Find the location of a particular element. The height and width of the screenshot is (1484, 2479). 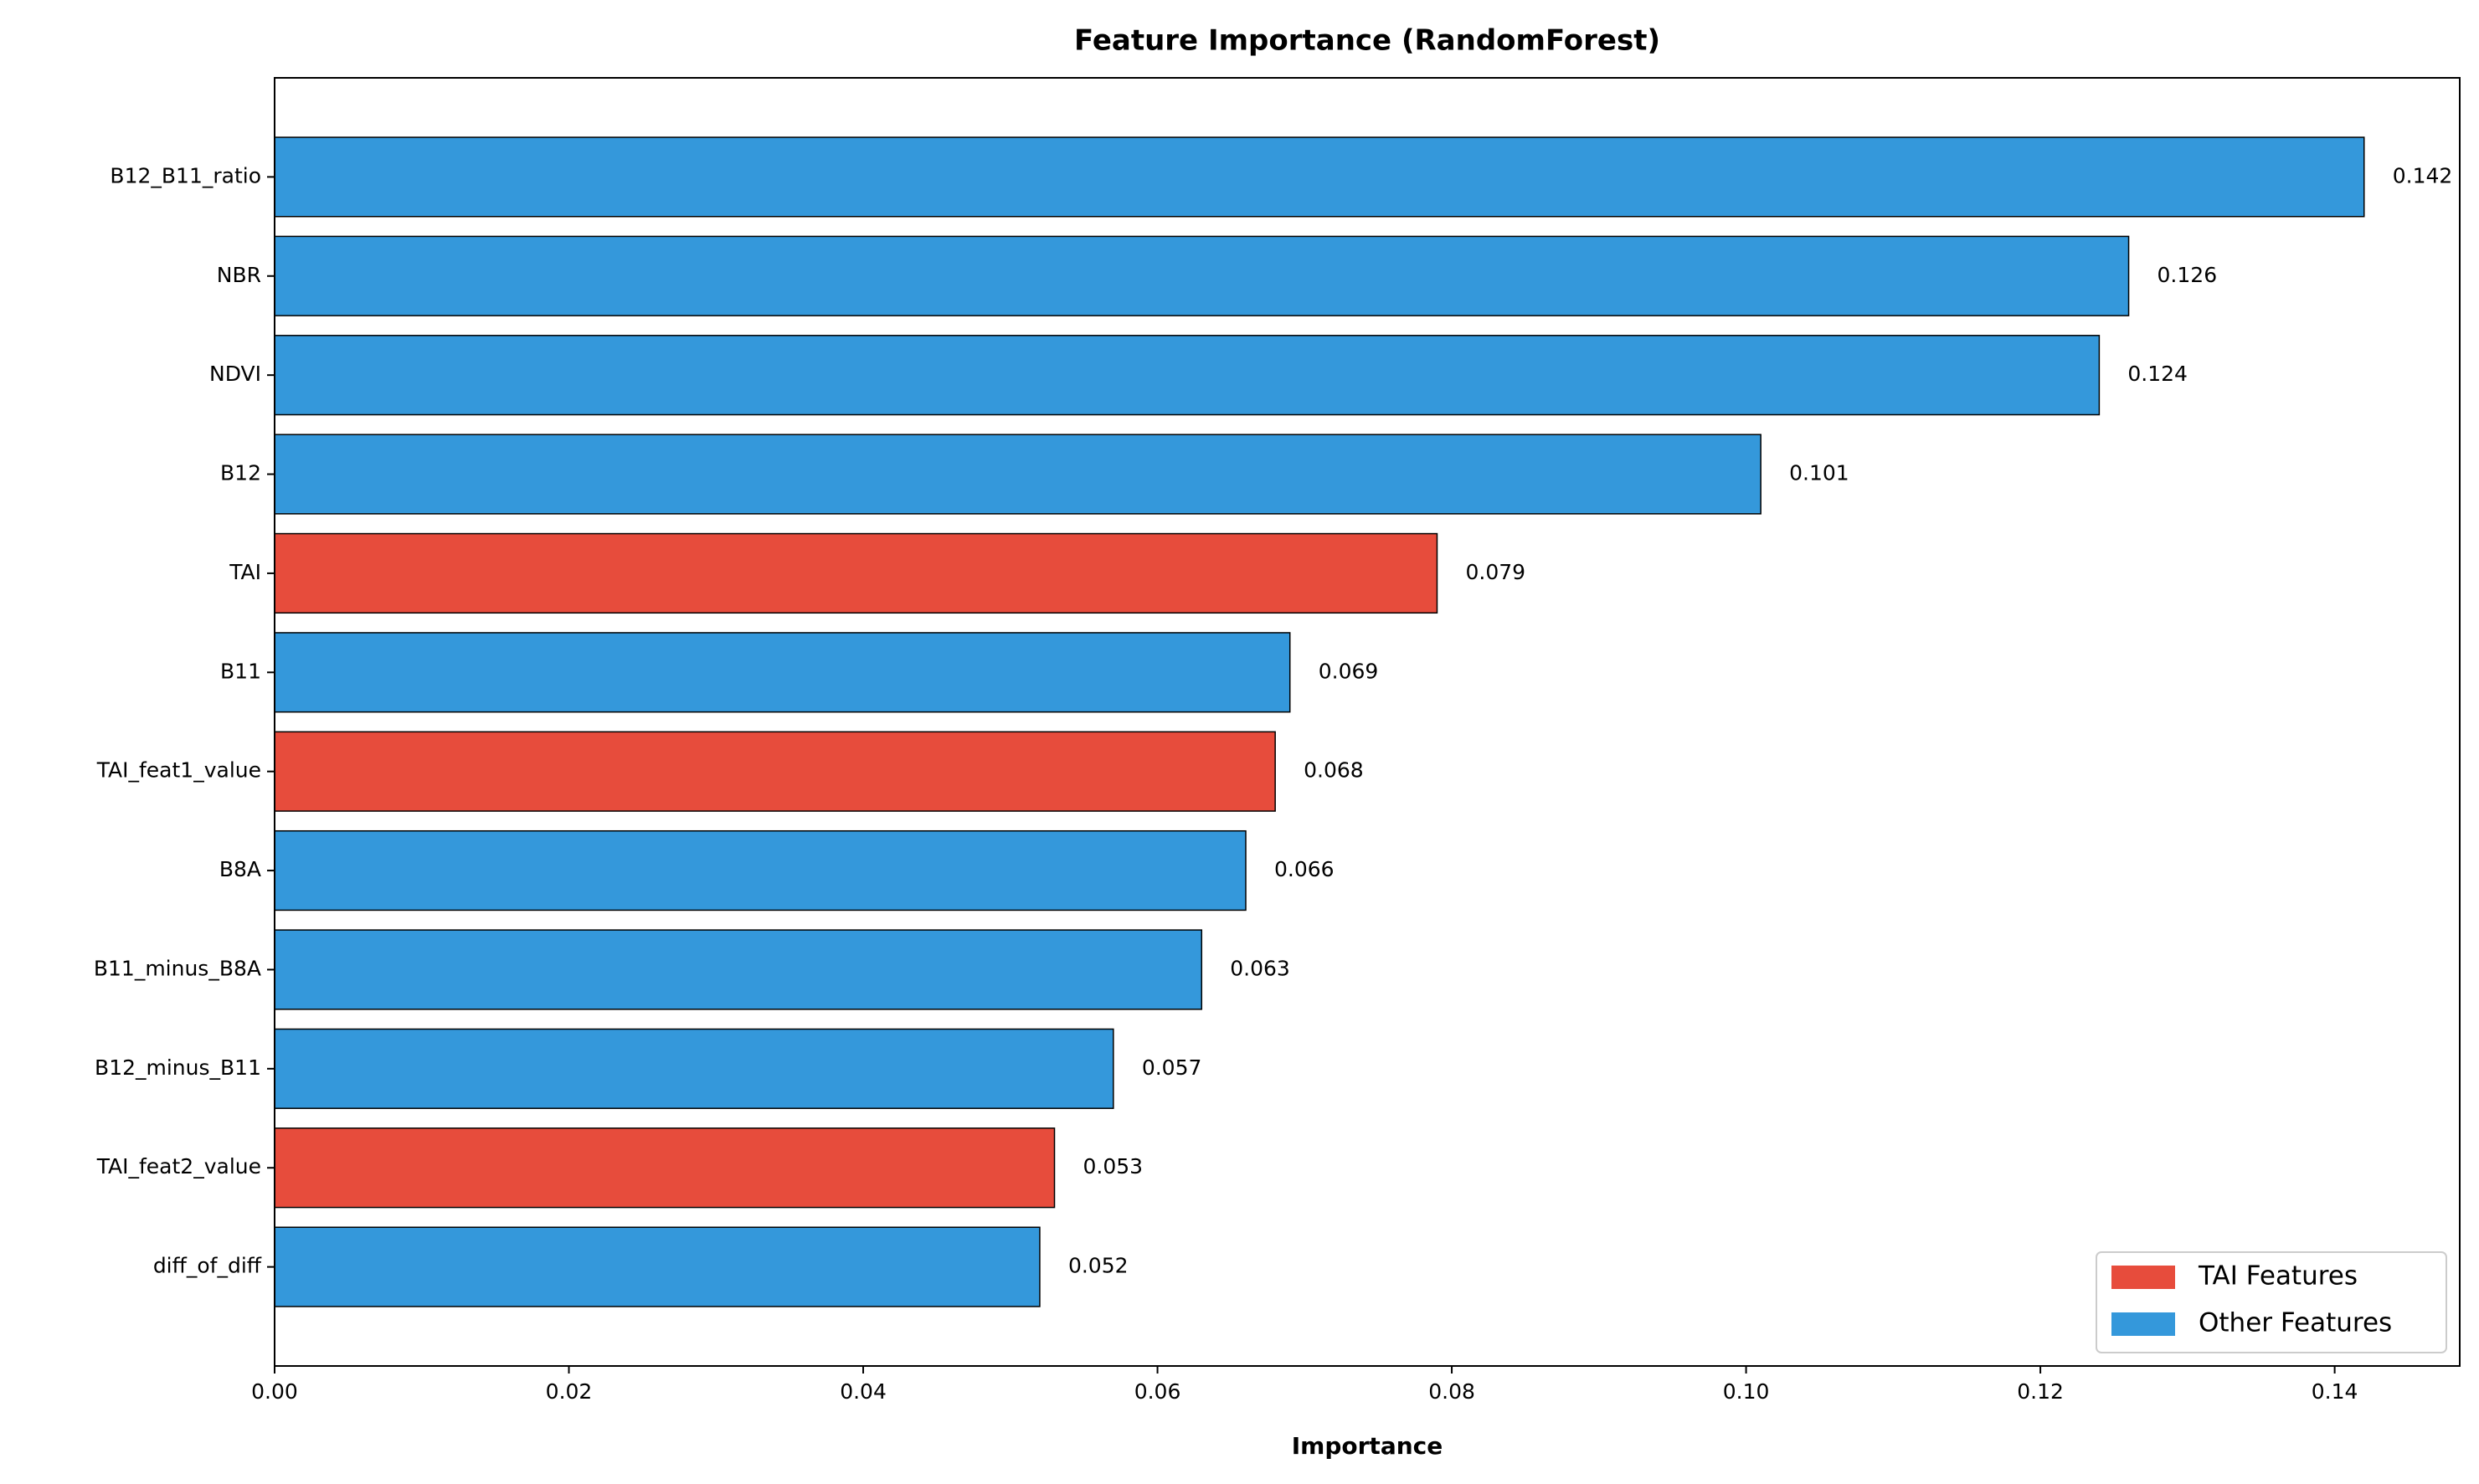

x-tick-label: 0.02 is located at coordinates (569, 1392).